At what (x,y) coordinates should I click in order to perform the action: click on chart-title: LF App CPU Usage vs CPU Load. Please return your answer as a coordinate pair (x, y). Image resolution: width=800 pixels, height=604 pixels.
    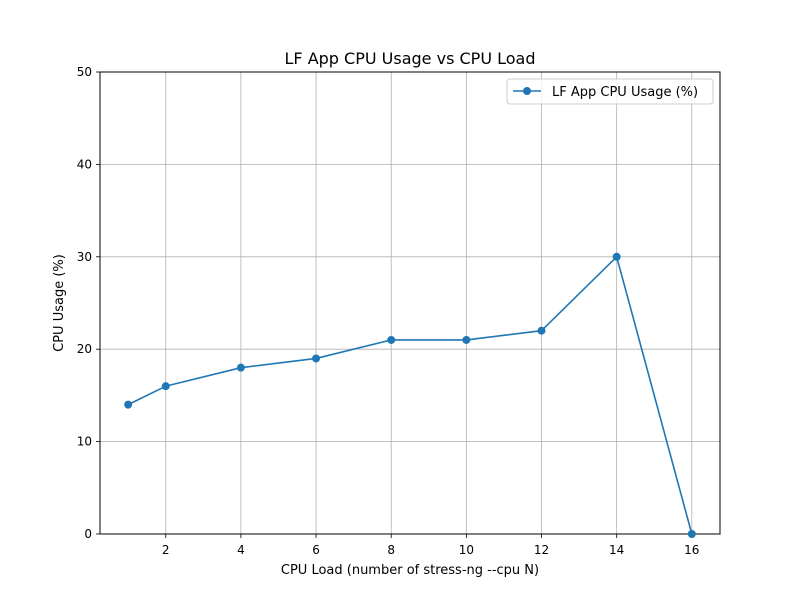
    Looking at the image, I should click on (410, 58).